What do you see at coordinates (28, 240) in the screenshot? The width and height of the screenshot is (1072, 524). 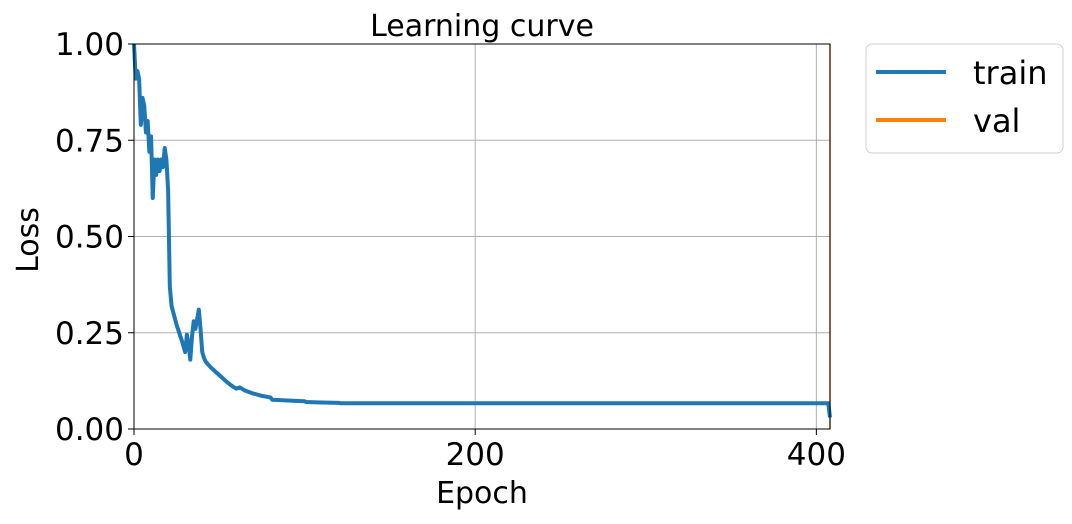 I see `y-axis-label: Loss` at bounding box center [28, 240].